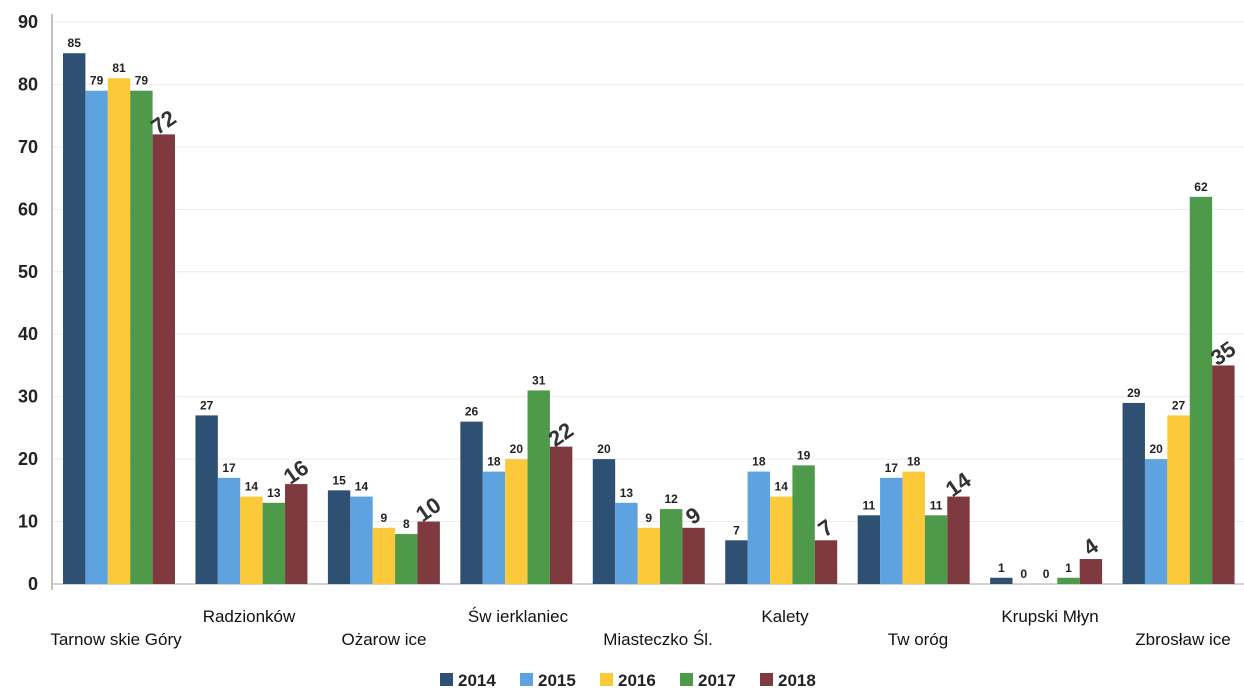  I want to click on data-label-2016-8: 27, so click(1179, 405).